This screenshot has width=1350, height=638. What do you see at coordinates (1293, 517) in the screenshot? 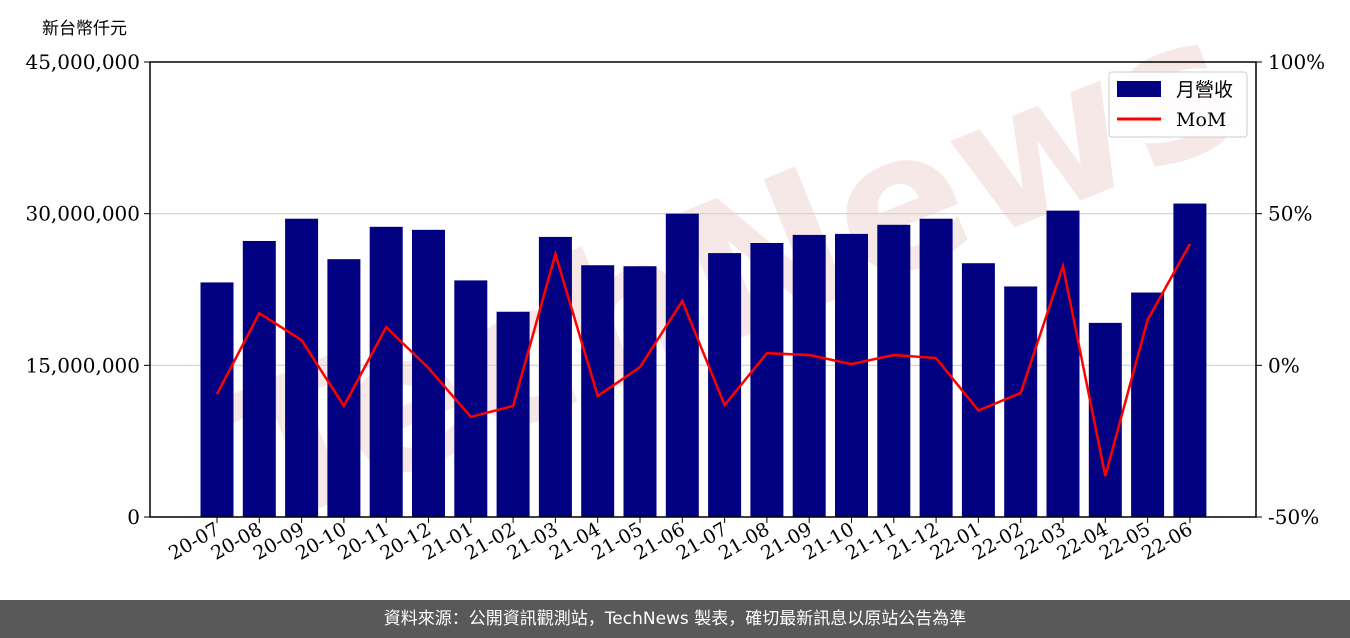
I see `right-tick-label: -50%` at bounding box center [1293, 517].